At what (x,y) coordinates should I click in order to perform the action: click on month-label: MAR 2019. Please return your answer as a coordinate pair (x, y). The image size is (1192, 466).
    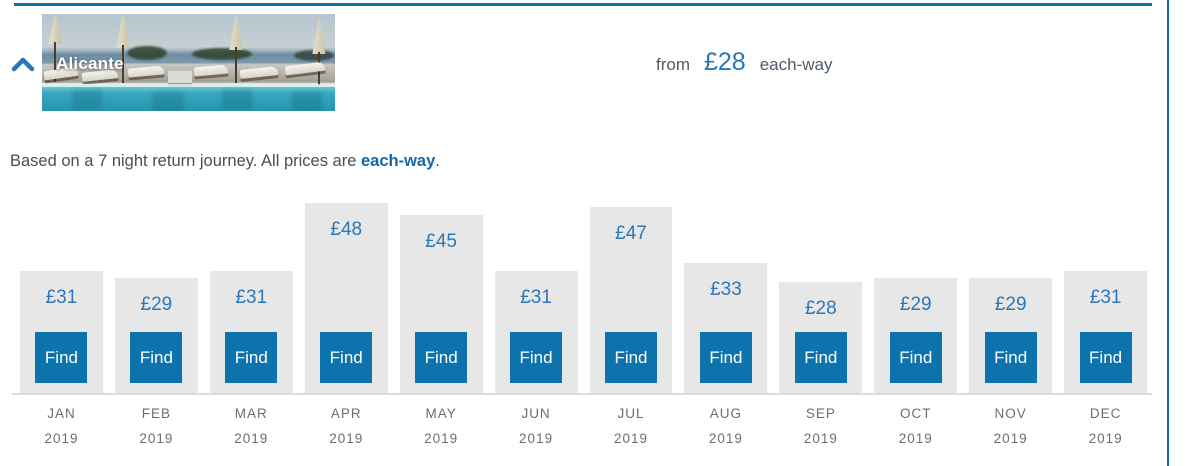
    Looking at the image, I should click on (251, 426).